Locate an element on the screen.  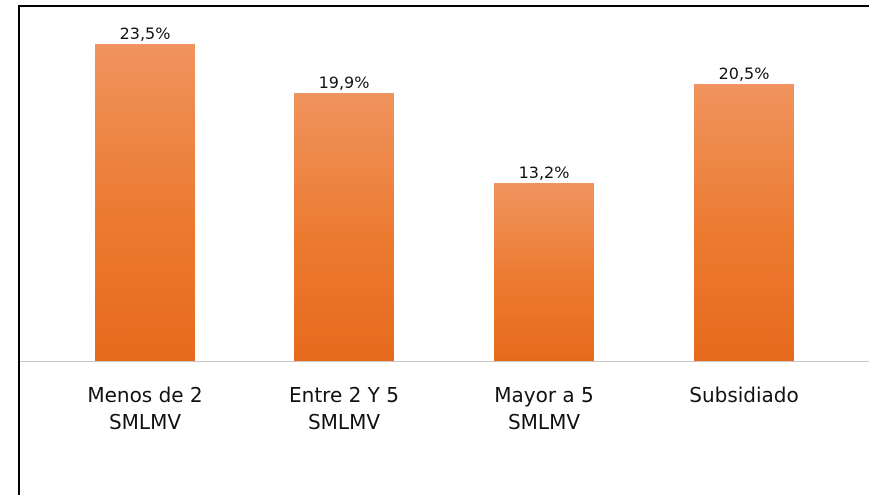
x-tick-label: Subsidiado is located at coordinates (744, 395).